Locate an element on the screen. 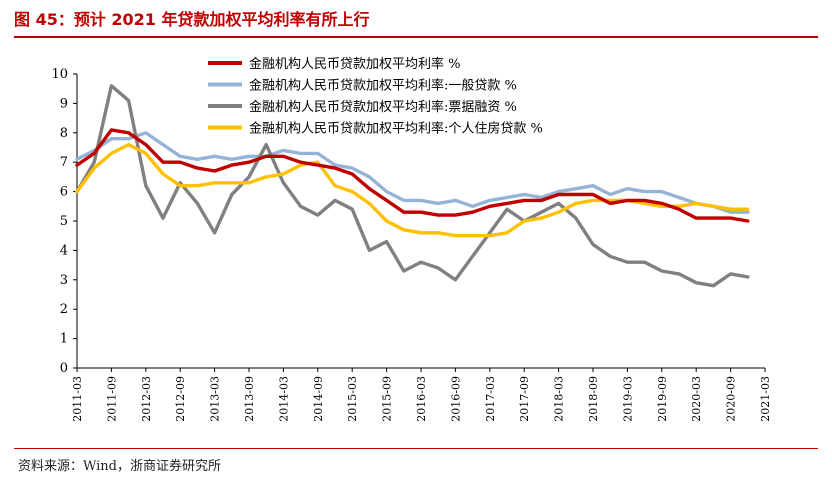 The image size is (832, 482). legend-label: 金融机构人民币贷款加权平均利率:票据融资 % is located at coordinates (383, 107).